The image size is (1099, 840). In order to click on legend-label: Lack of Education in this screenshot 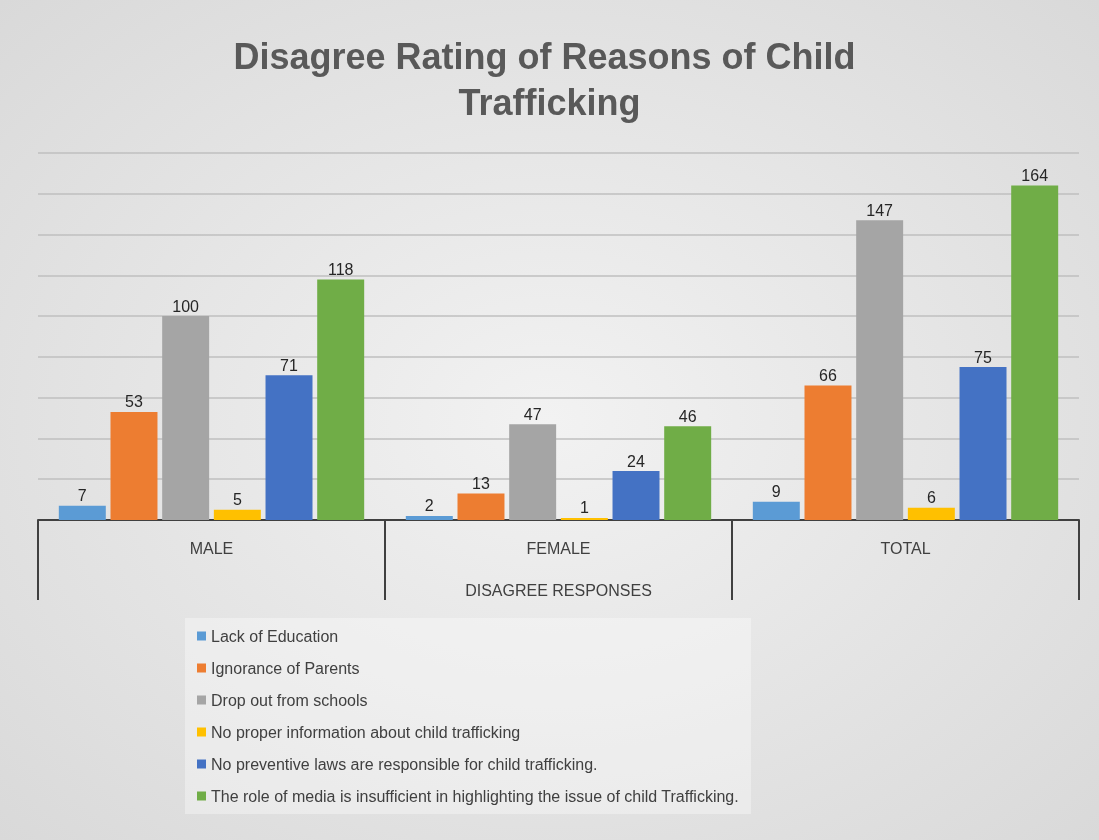, I will do `click(275, 636)`.